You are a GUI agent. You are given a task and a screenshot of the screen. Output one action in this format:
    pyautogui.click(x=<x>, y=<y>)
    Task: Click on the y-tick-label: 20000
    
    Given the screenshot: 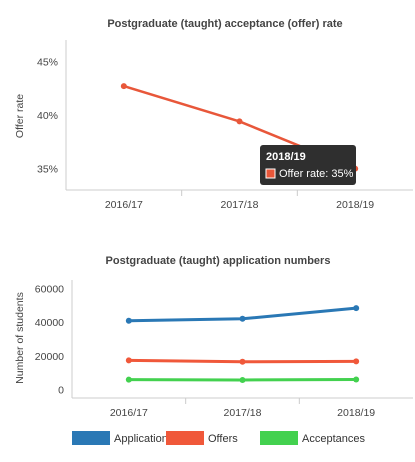 What is the action you would take?
    pyautogui.click(x=49, y=357)
    